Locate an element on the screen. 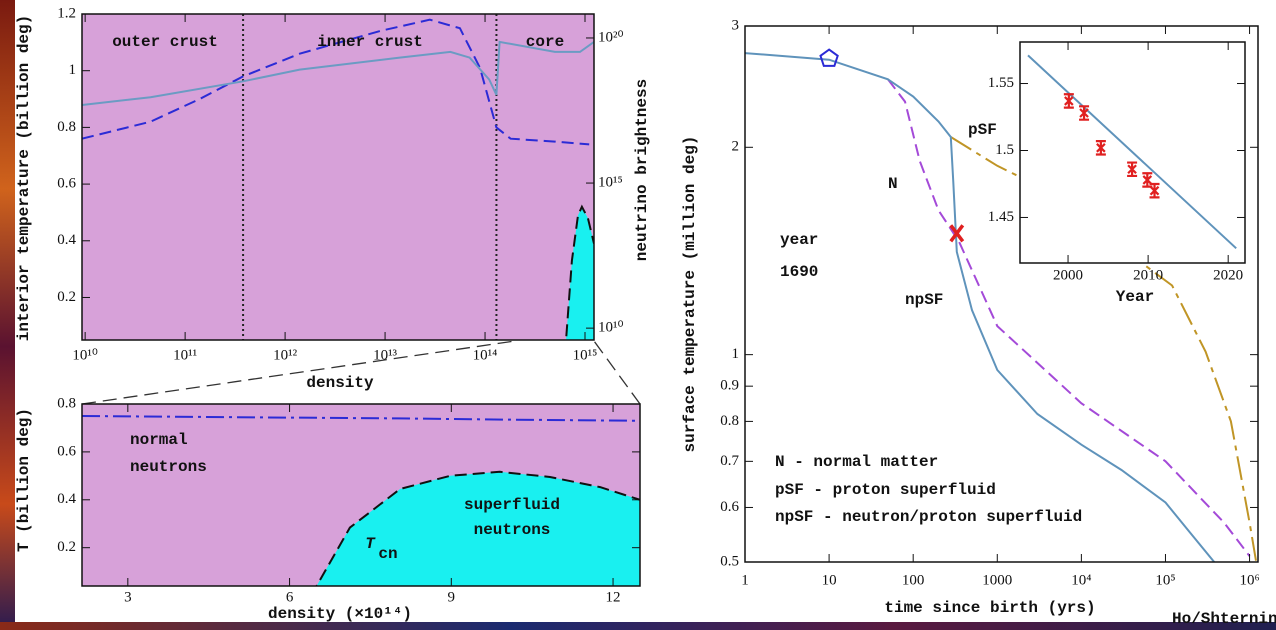  curve-label: pSF is located at coordinates (982, 130).